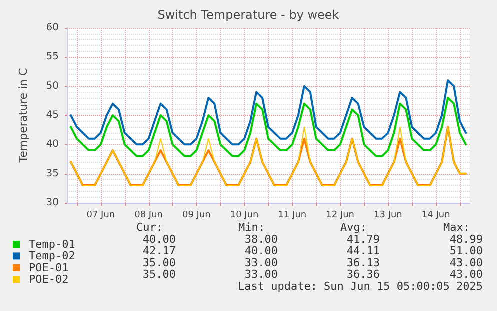 This screenshot has width=497, height=311. I want to click on y-tick-label: 35, so click(52, 174).